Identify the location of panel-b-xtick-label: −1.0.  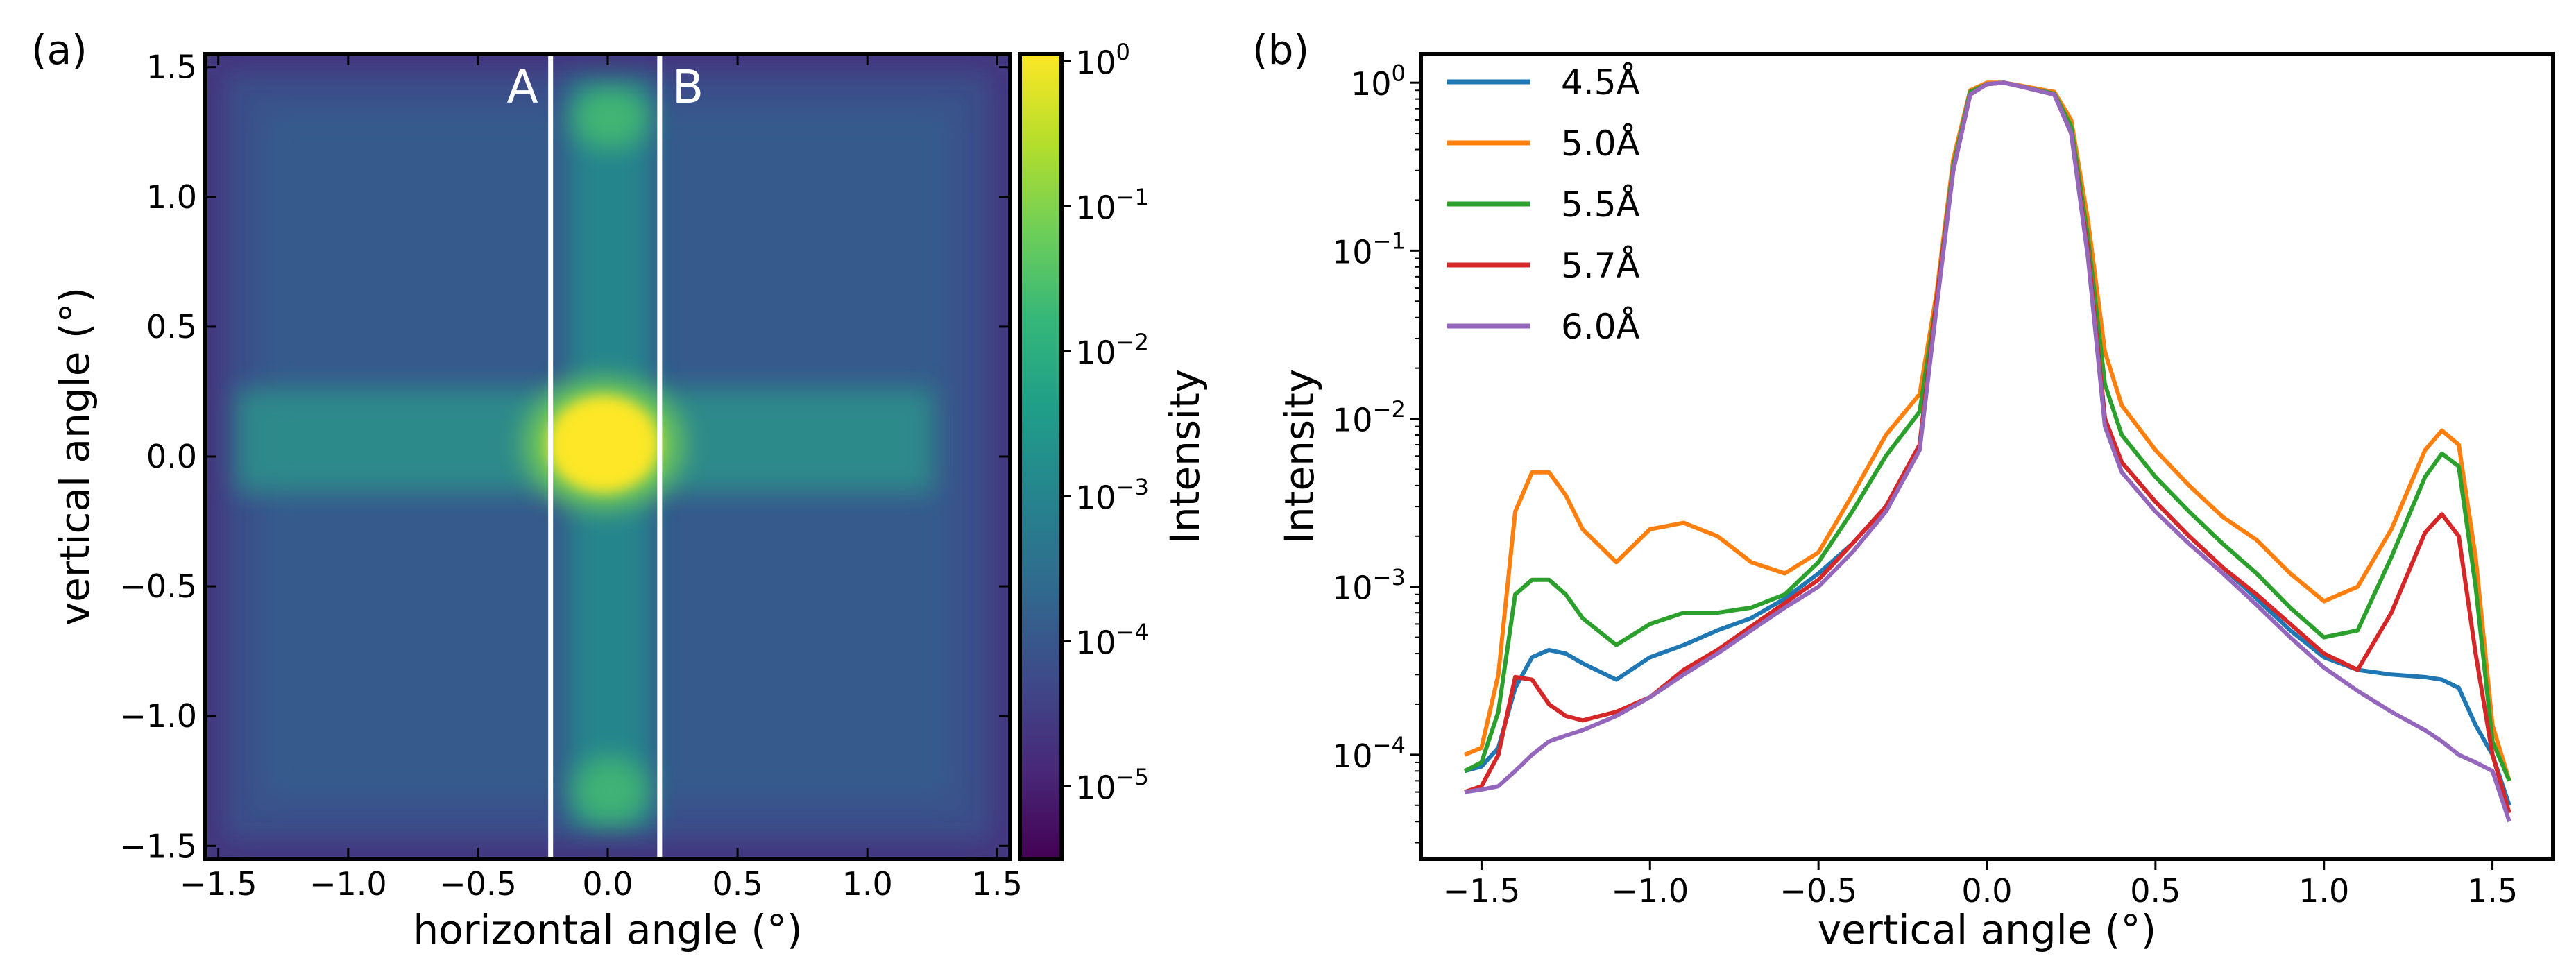
(1650, 891).